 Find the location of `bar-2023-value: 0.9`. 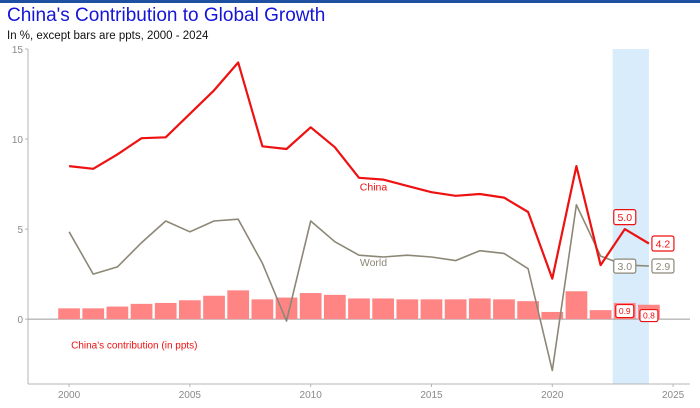

bar-2023-value: 0.9 is located at coordinates (625, 311).